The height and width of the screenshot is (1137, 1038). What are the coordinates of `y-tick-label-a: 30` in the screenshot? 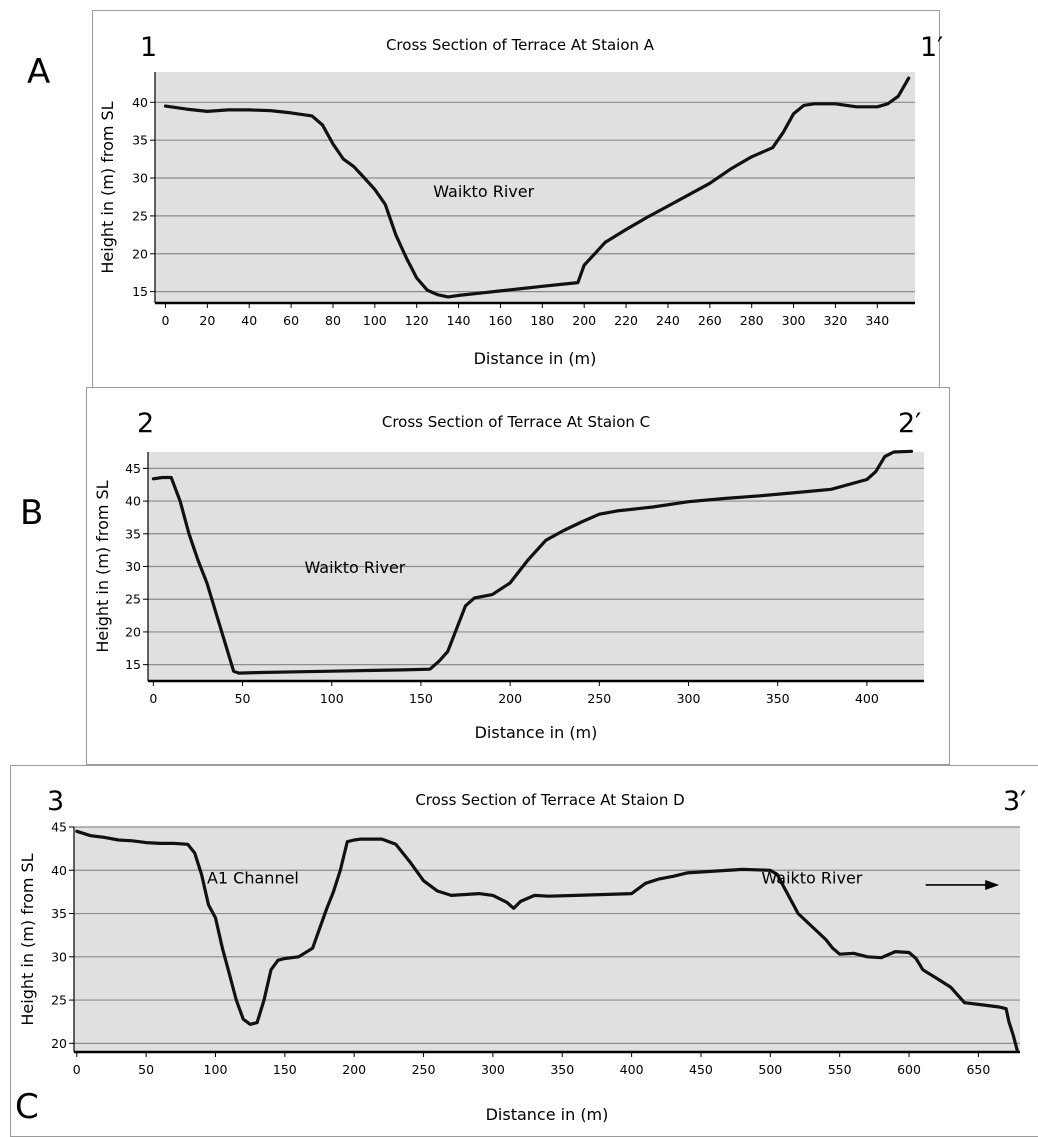 It's located at (140, 178).